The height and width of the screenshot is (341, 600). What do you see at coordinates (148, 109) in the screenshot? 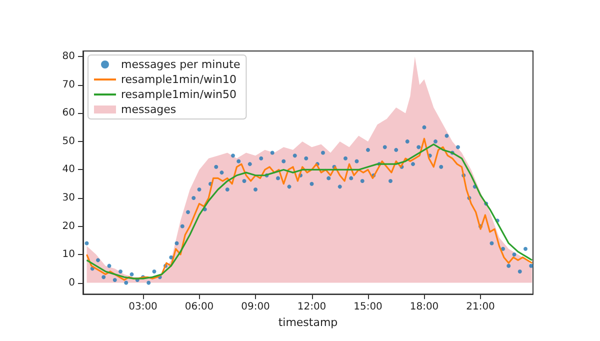
I see `legend-label: messages` at bounding box center [148, 109].